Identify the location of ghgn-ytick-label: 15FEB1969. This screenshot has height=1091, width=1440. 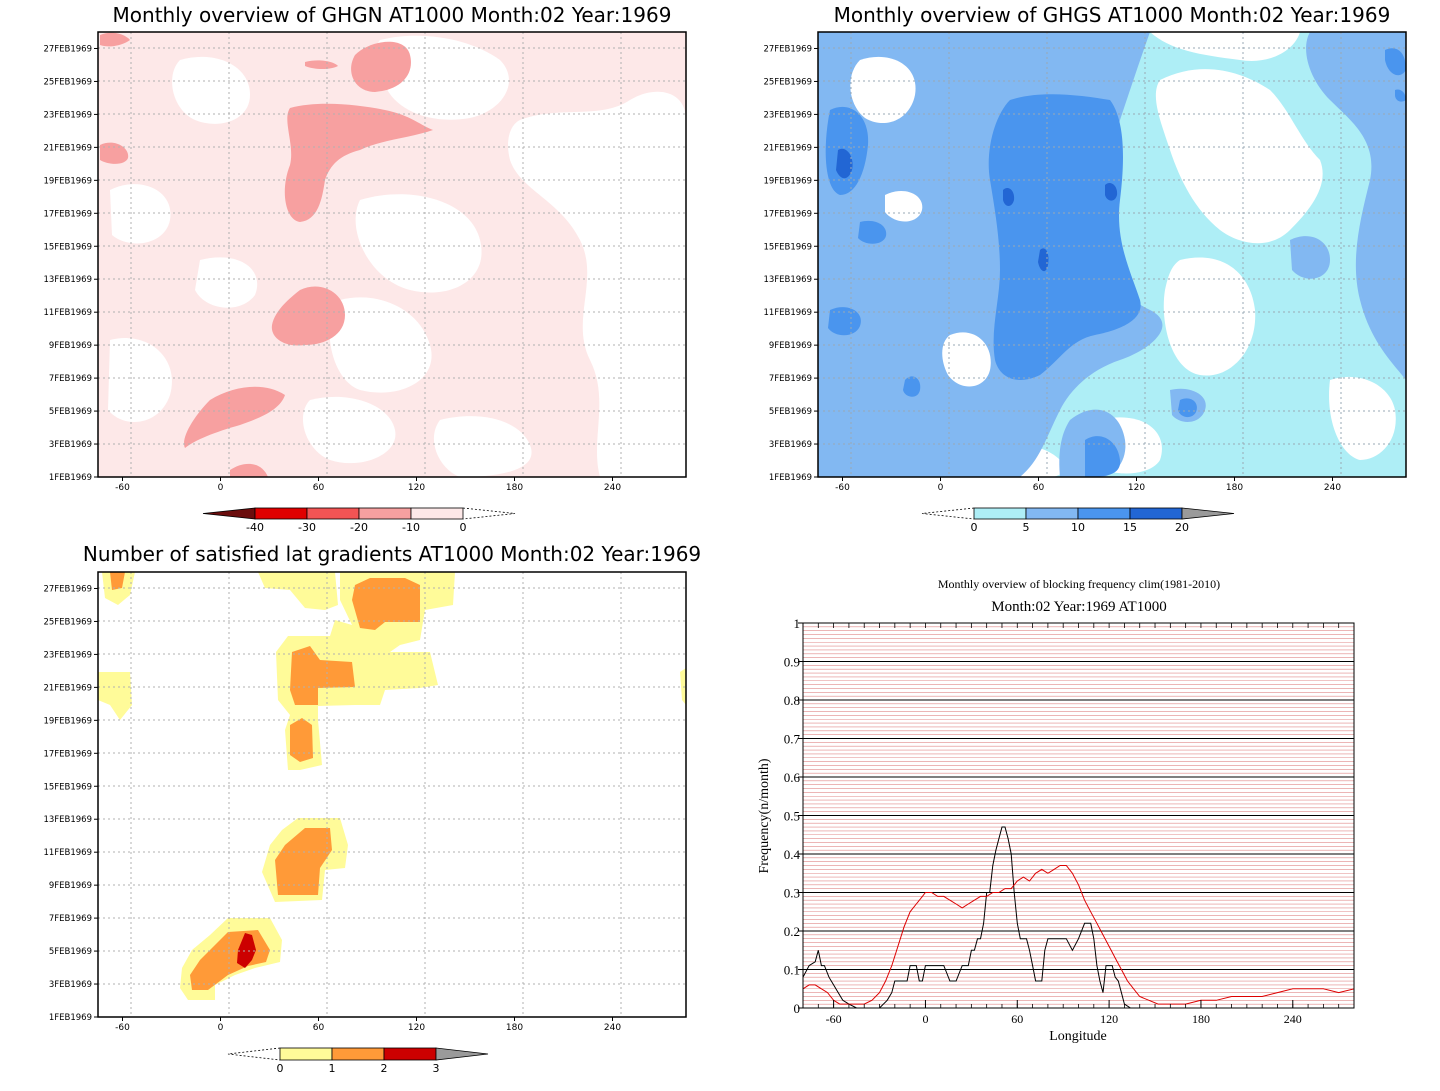
(67, 247).